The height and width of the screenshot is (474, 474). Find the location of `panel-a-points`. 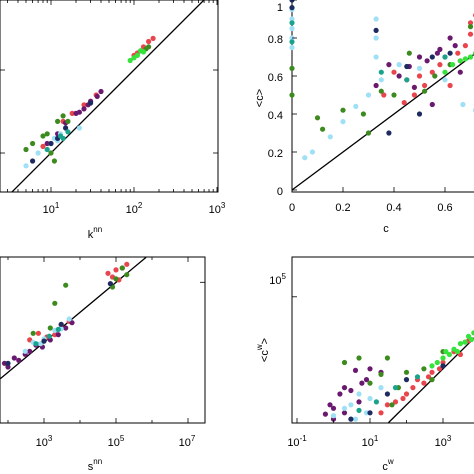

panel-a-points is located at coordinates (89, 102).